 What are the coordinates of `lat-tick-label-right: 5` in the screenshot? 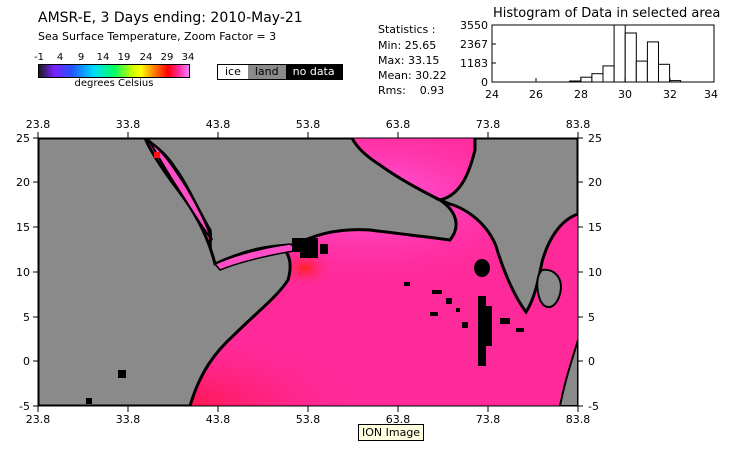 It's located at (591, 317).